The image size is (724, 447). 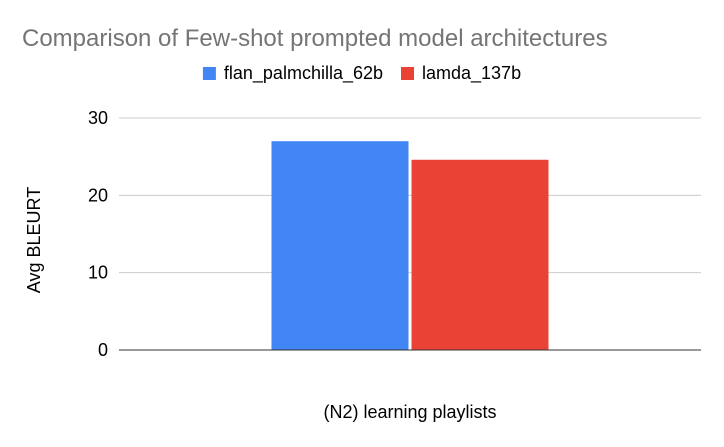 I want to click on bar-flan-palmchilla-62b, so click(x=340, y=245).